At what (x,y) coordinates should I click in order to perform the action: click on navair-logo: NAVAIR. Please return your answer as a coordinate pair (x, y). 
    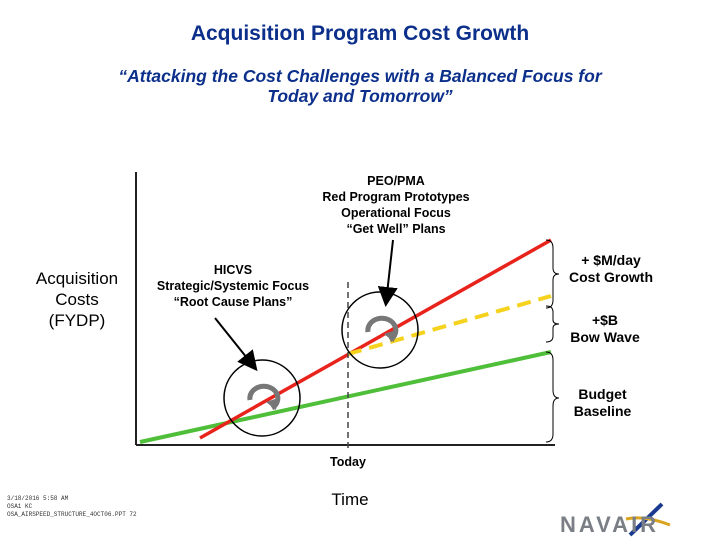
    Looking at the image, I should click on (610, 524).